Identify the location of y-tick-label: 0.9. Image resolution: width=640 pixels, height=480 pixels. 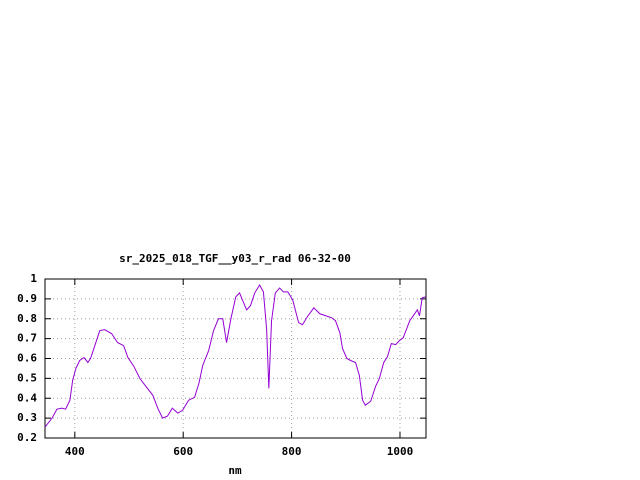
(27, 298).